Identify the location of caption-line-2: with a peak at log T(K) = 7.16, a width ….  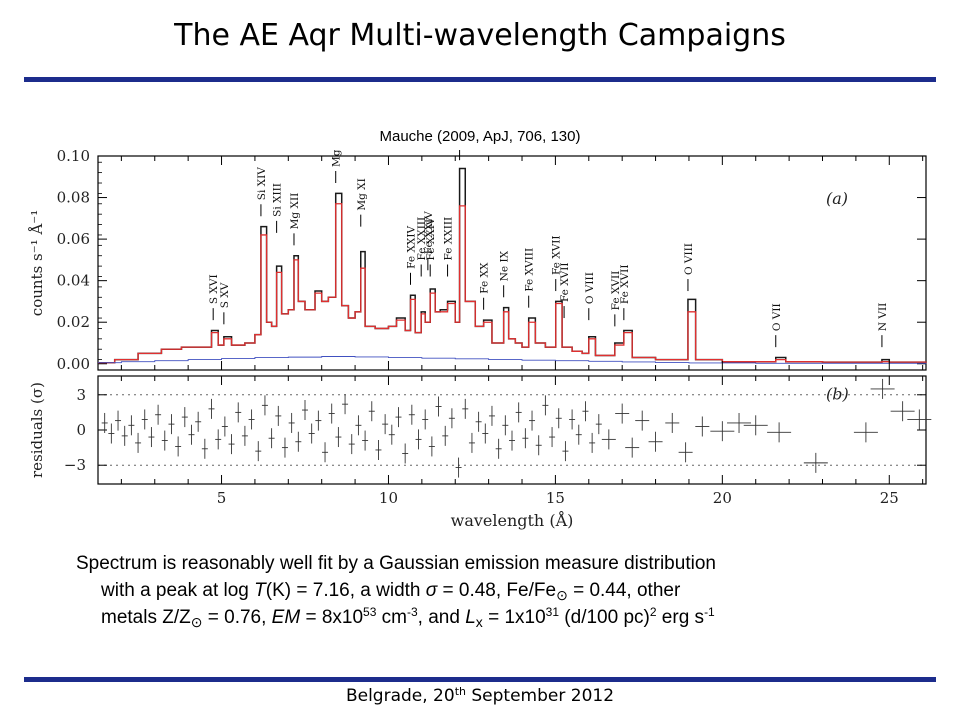
(391, 591).